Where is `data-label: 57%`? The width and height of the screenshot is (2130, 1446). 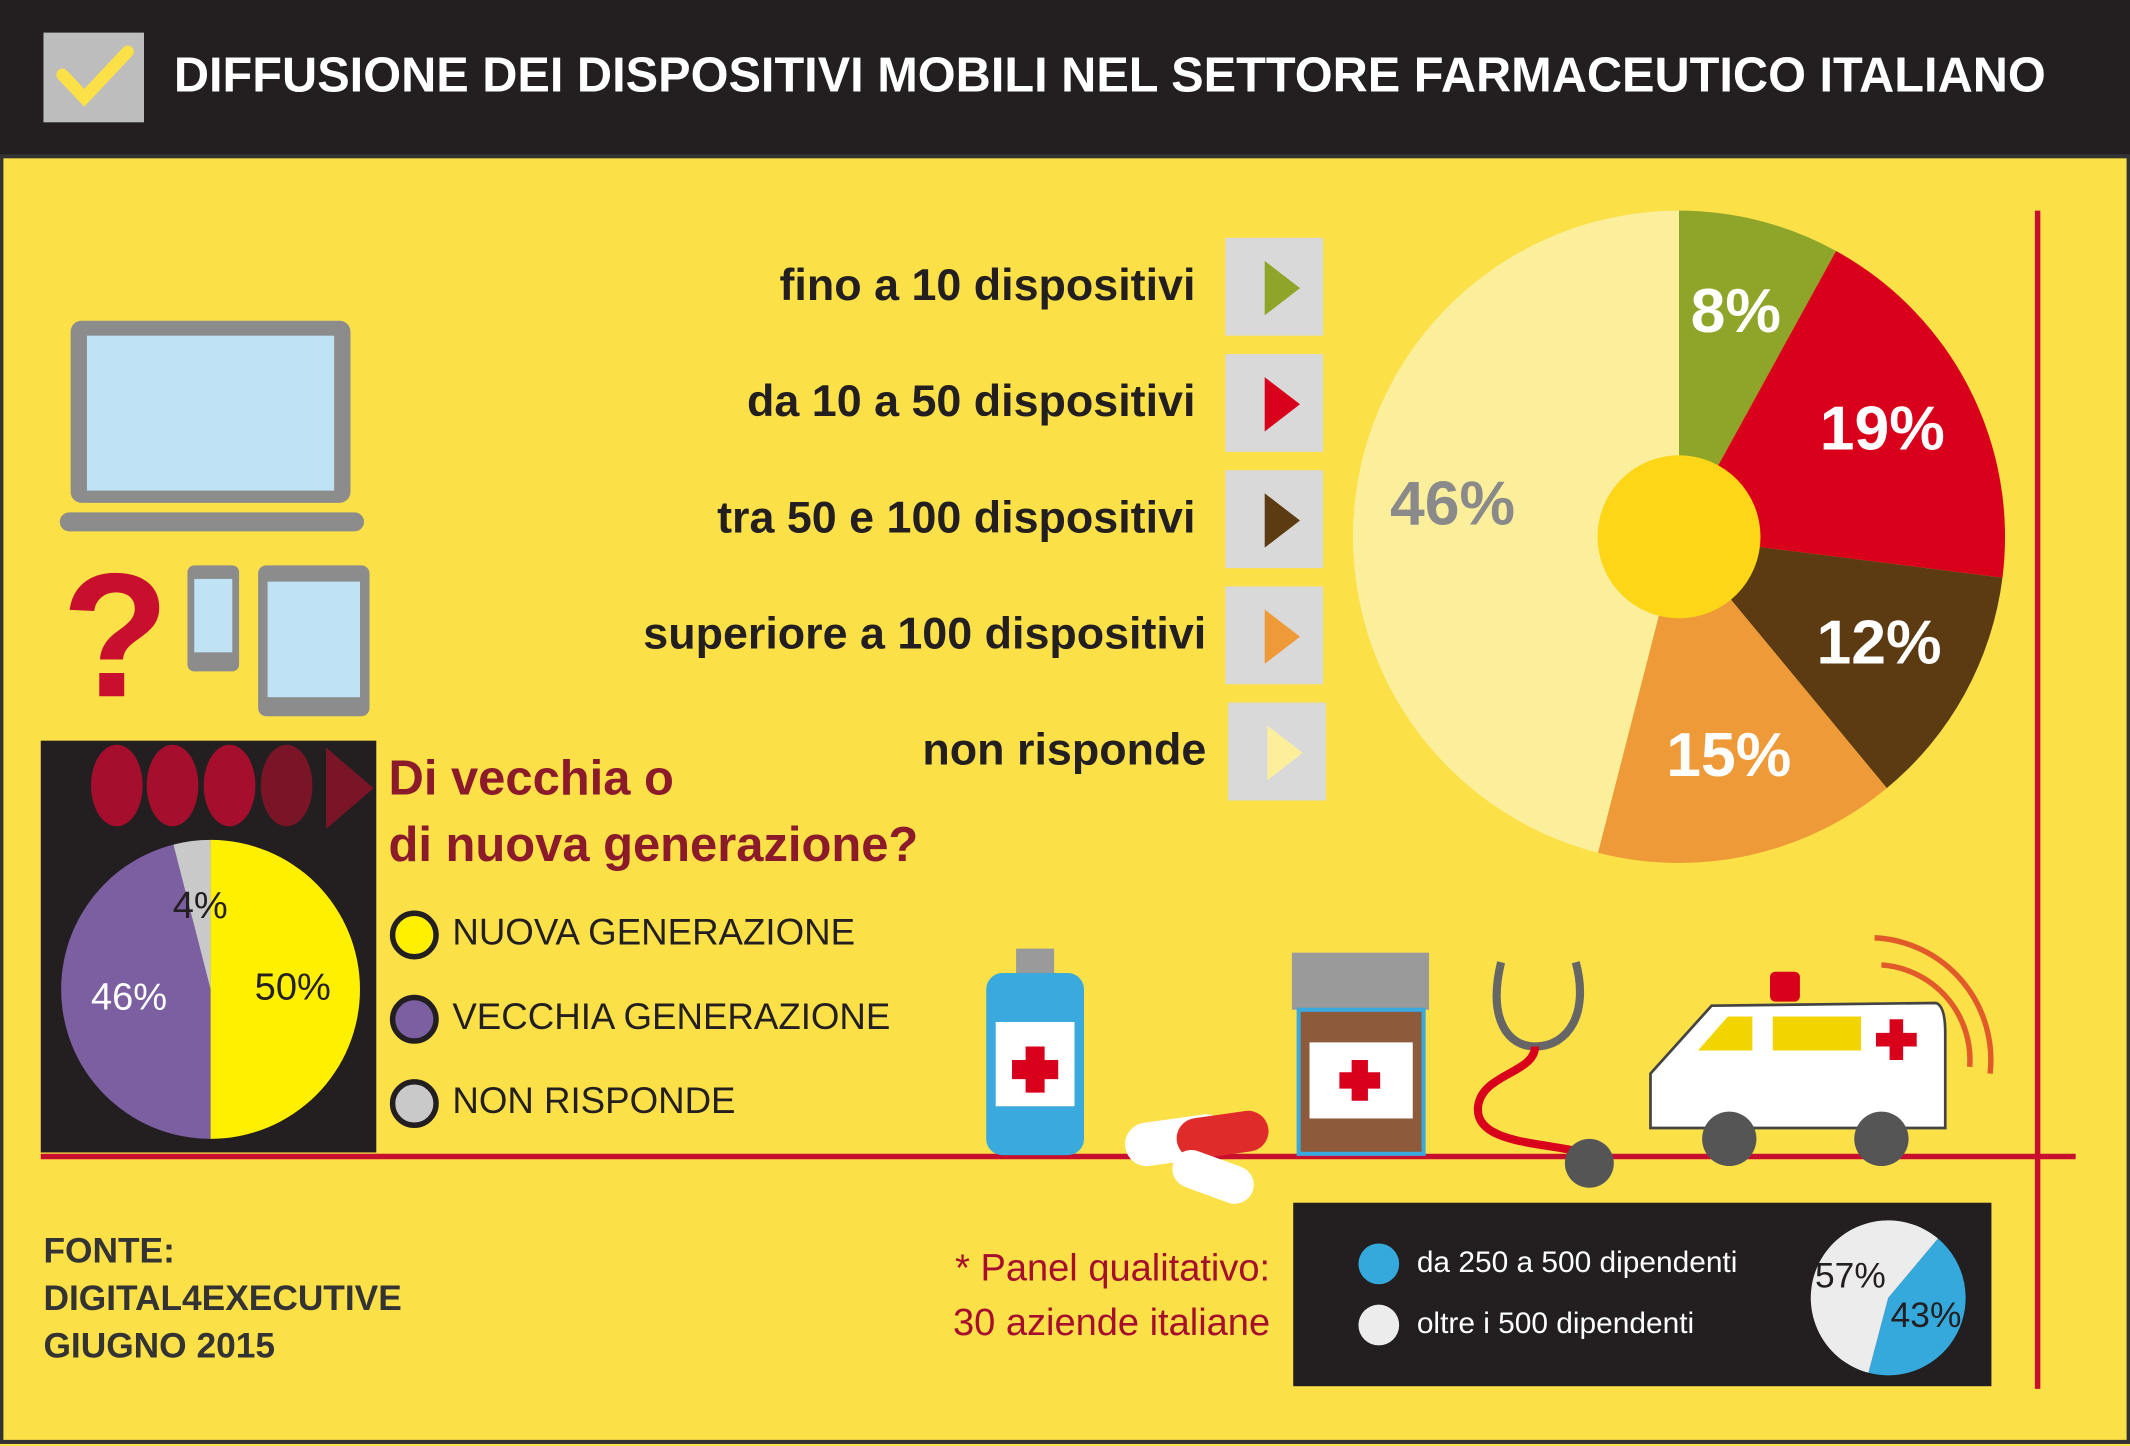 data-label: 57% is located at coordinates (1850, 1276).